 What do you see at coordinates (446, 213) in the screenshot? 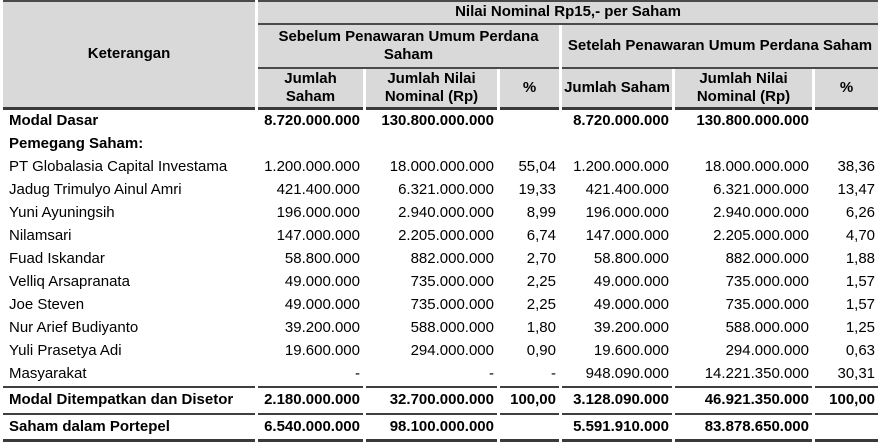
I see `row-cell: 2.940.000.000` at bounding box center [446, 213].